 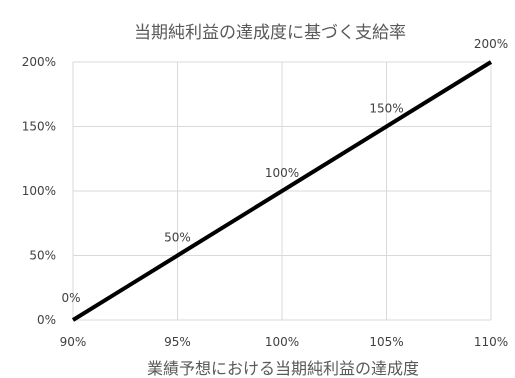 I want to click on data-label: 100%, so click(x=282, y=173).